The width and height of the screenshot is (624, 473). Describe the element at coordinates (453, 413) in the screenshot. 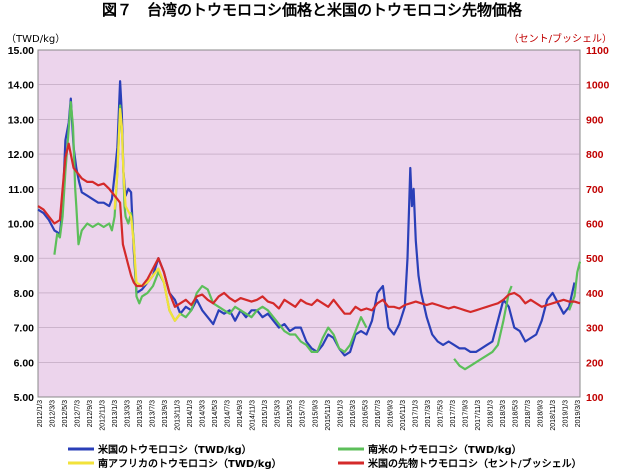

I see `x-tick-label: 2017/7/3` at that location.